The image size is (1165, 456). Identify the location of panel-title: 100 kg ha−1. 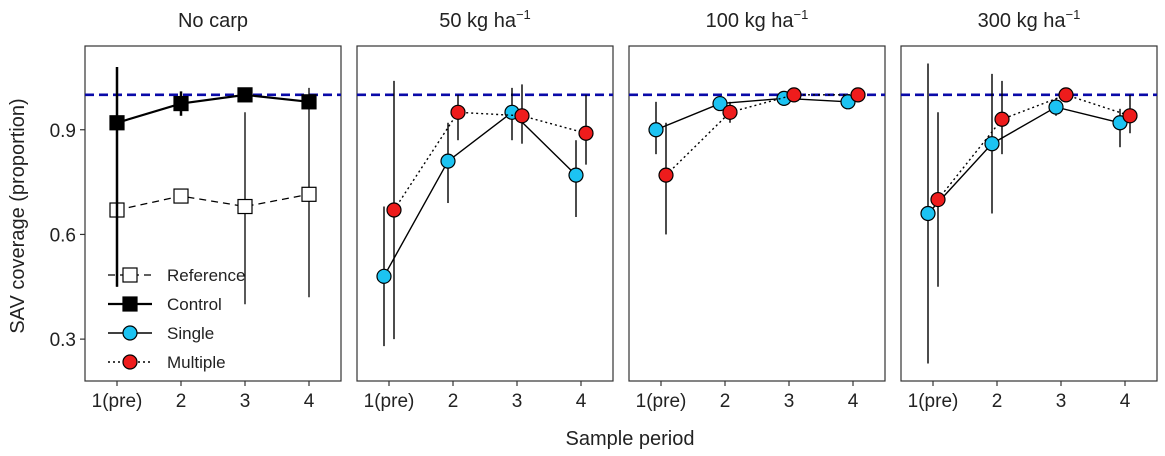
(757, 19).